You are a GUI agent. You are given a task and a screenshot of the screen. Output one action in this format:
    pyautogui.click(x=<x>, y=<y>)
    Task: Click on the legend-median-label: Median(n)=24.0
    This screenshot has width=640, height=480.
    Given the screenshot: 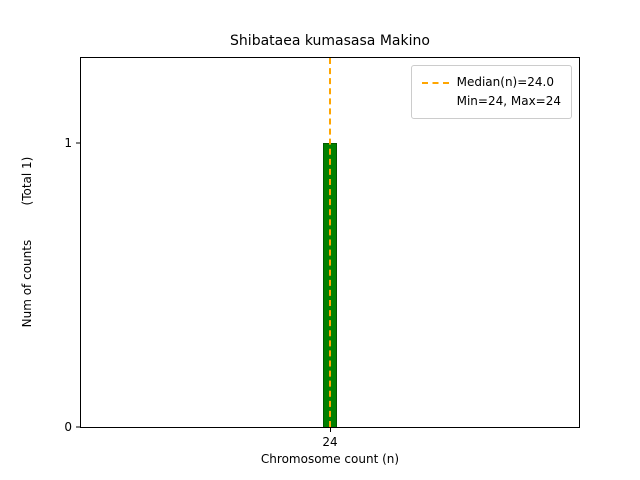 What is the action you would take?
    pyautogui.click(x=505, y=82)
    